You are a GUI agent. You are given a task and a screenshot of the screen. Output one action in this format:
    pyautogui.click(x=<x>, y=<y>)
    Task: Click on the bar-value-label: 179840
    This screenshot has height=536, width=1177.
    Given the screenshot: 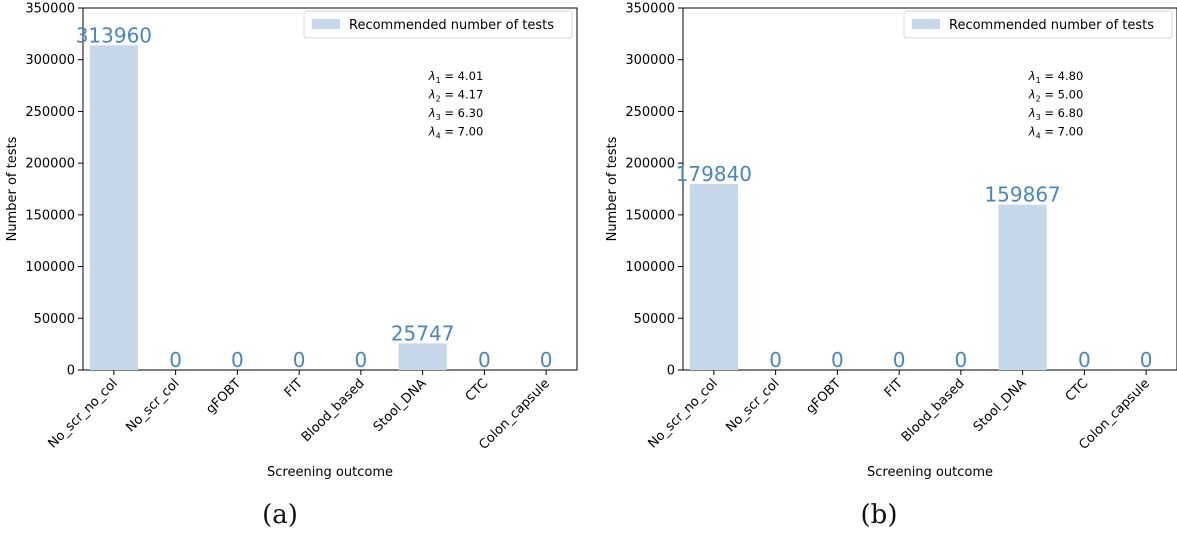 What is the action you would take?
    pyautogui.click(x=714, y=174)
    